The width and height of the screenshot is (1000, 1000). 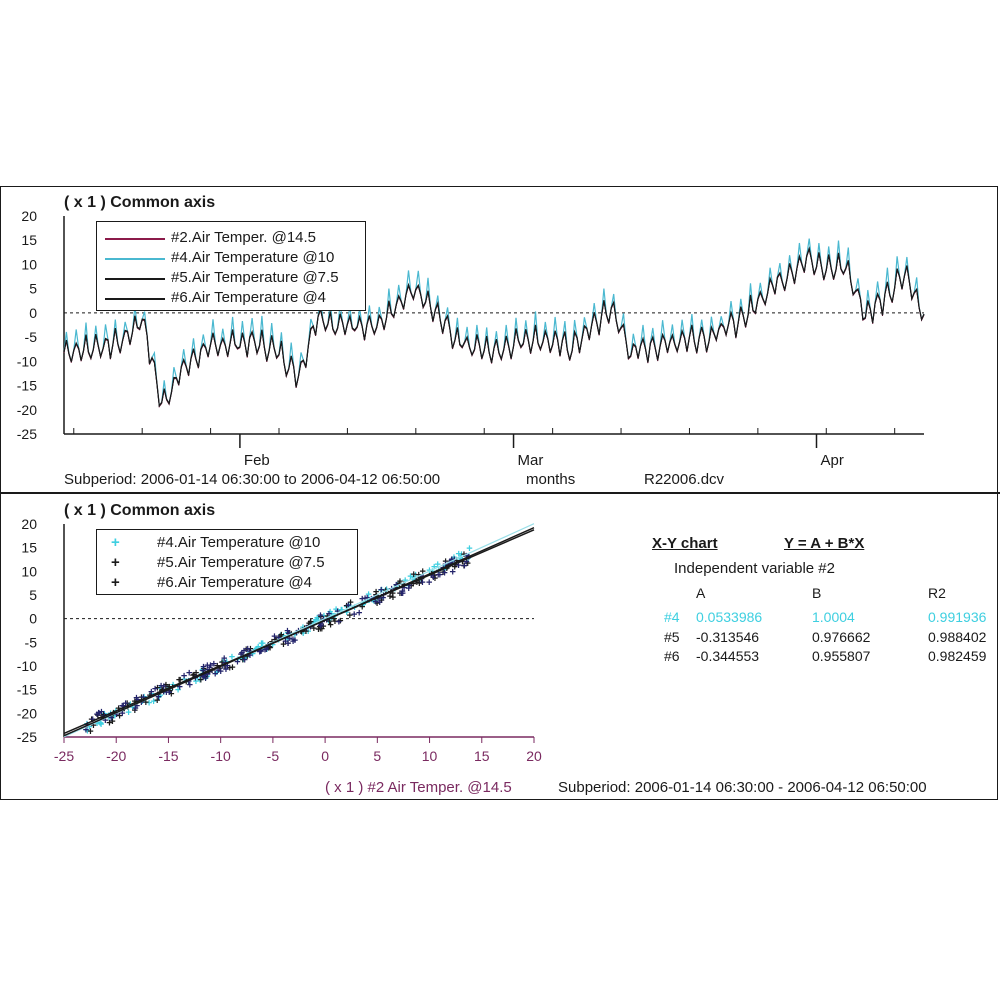 What do you see at coordinates (168, 756) in the screenshot?
I see `x-tick-label: -15` at bounding box center [168, 756].